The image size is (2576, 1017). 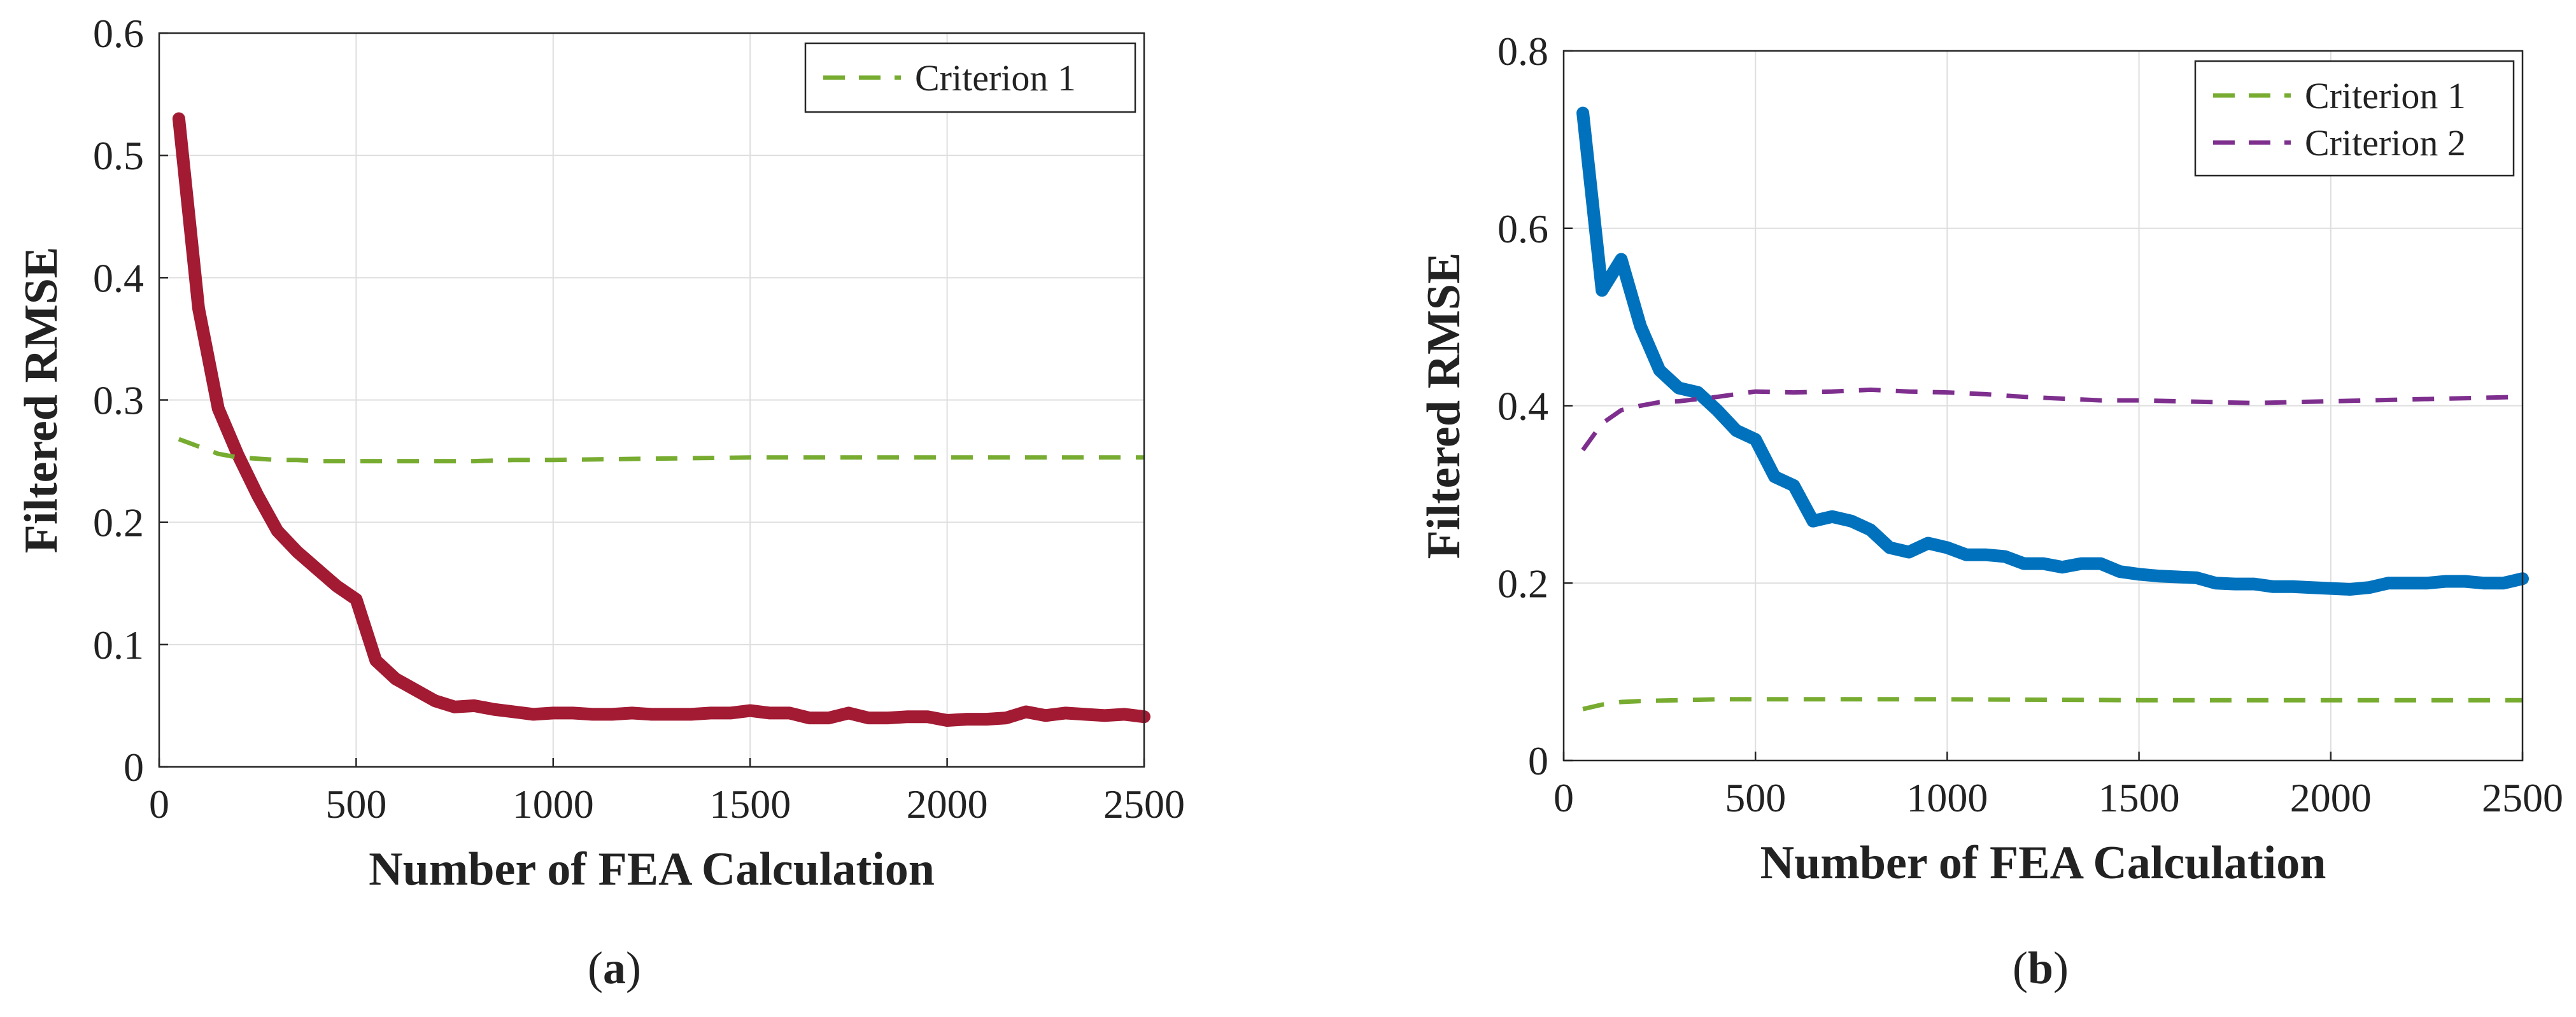 I want to click on chart-b-legend: Criterion 1 Criterion 2, so click(x=2354, y=118).